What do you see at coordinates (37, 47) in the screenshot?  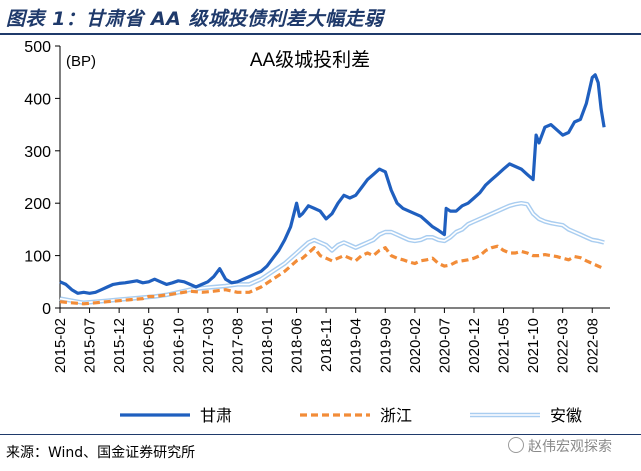 I see `y-tick-label: 500` at bounding box center [37, 47].